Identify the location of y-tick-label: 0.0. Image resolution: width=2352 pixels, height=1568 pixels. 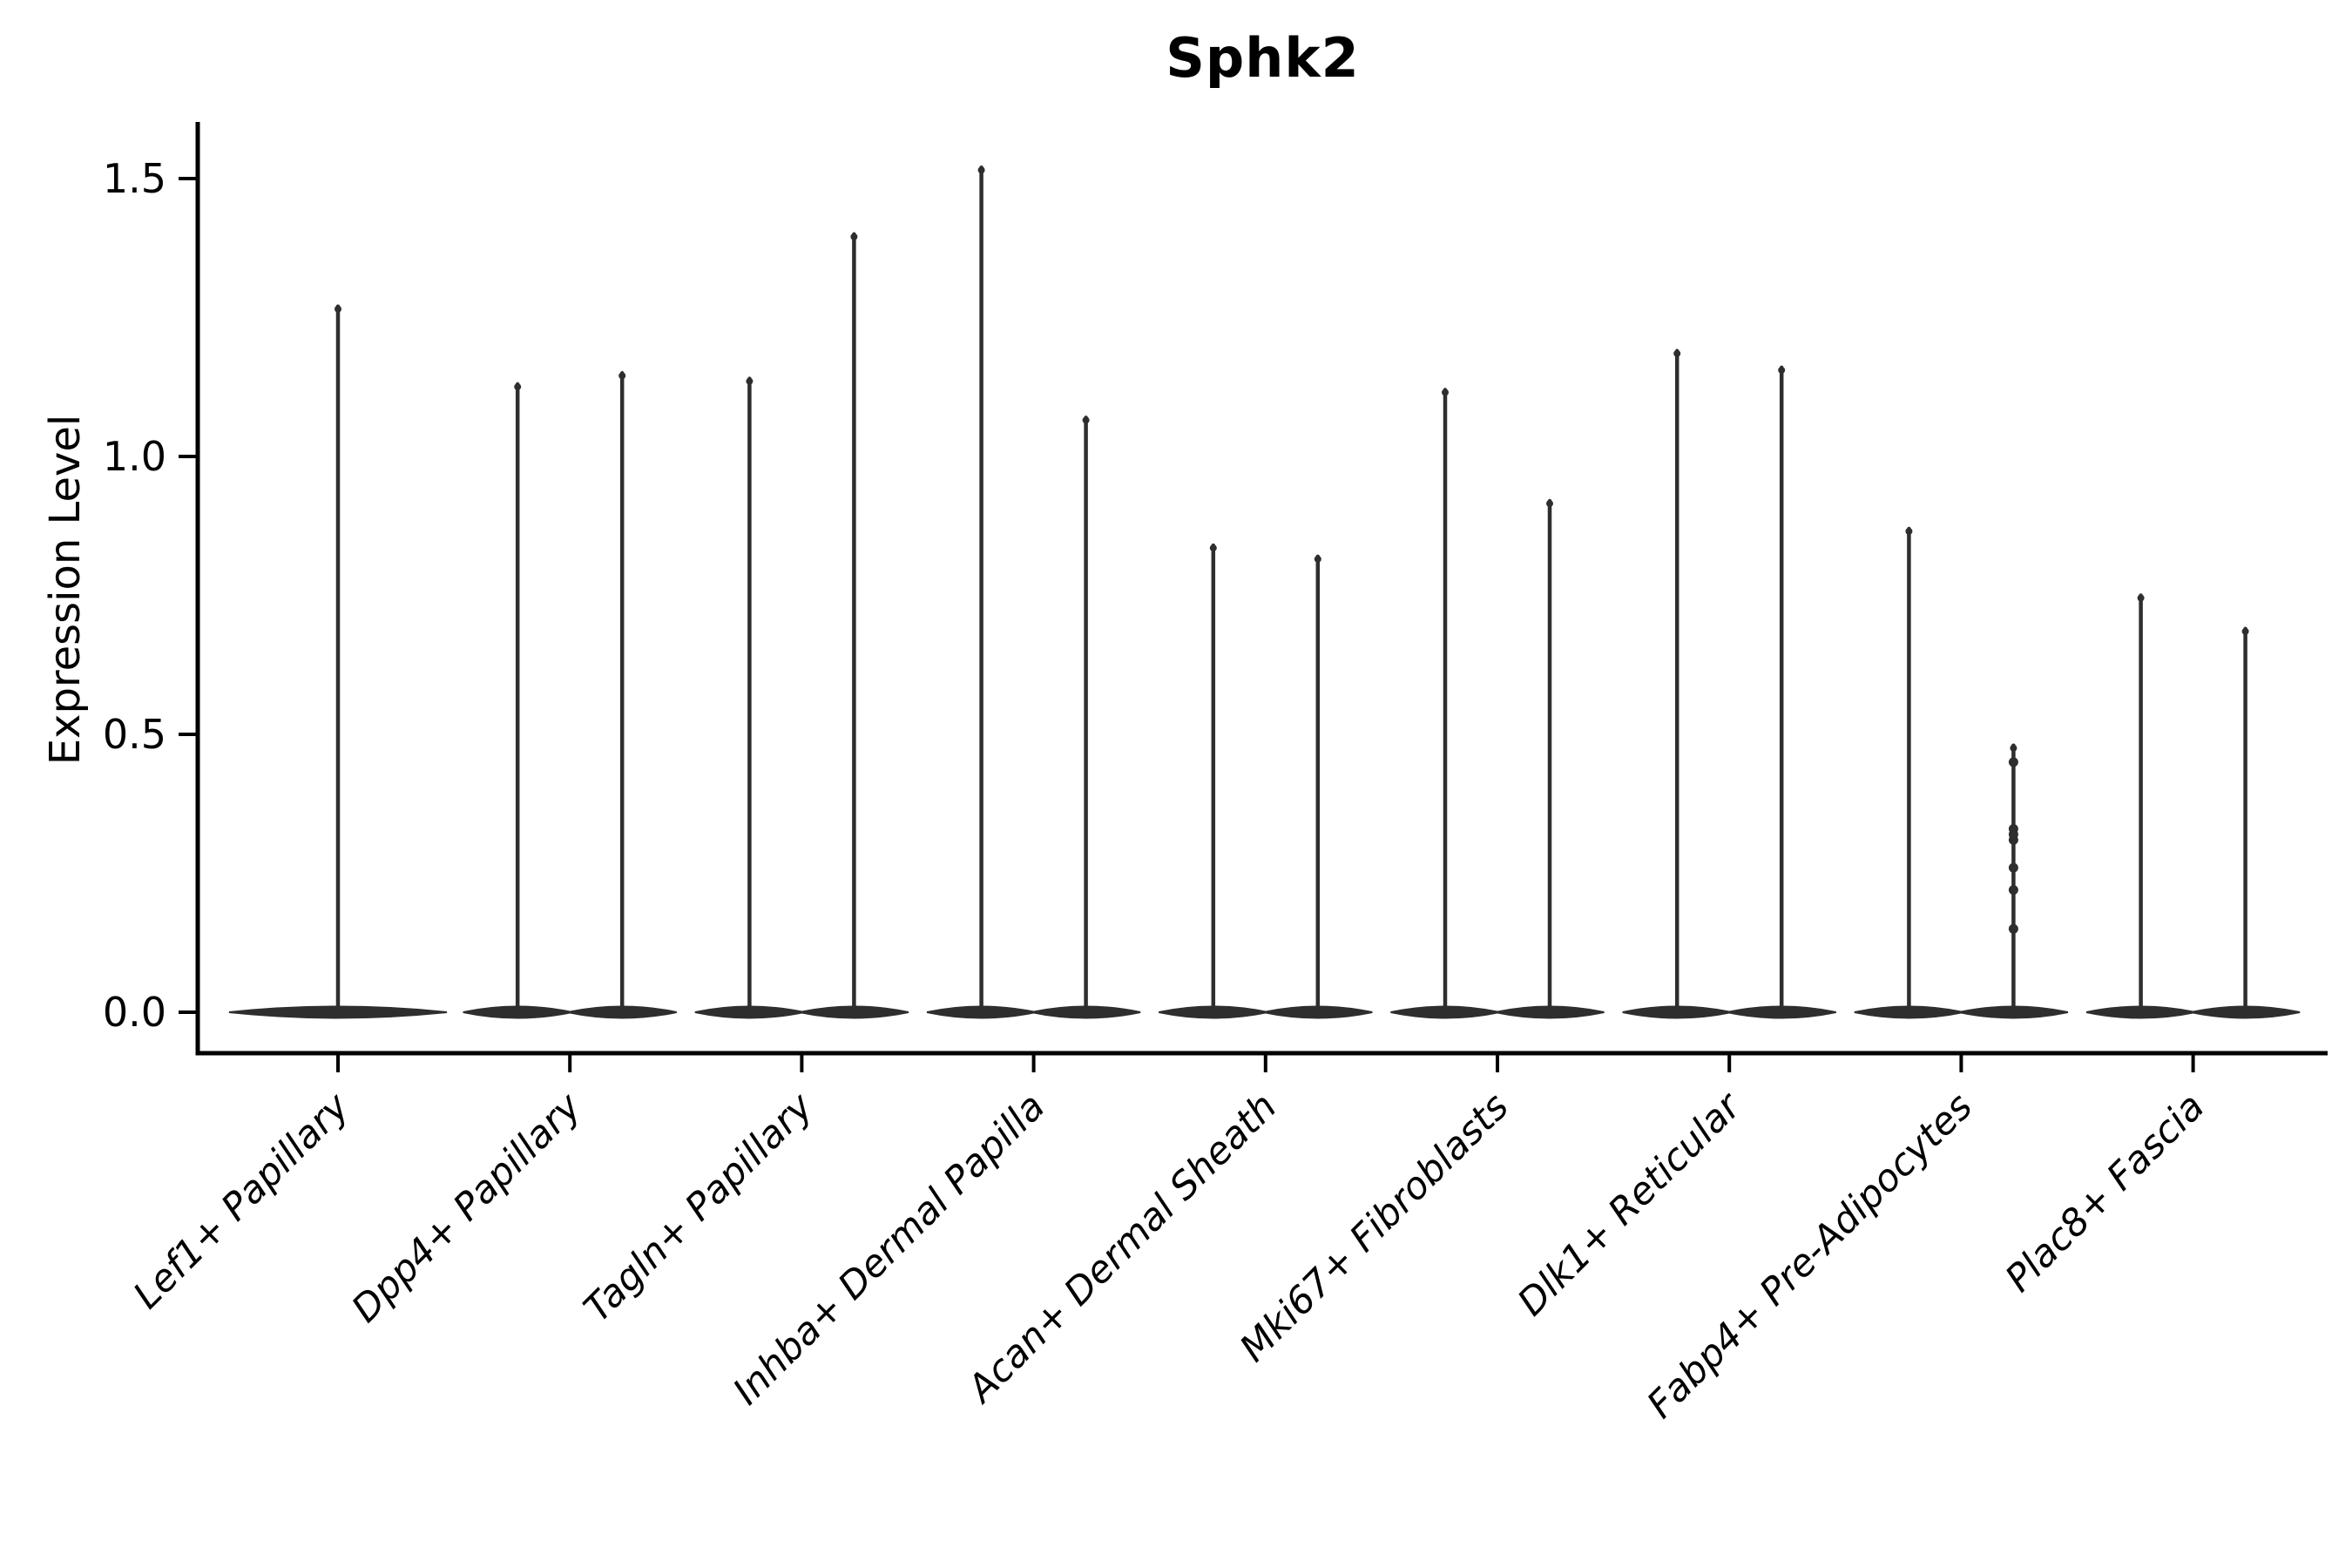
(134, 1013).